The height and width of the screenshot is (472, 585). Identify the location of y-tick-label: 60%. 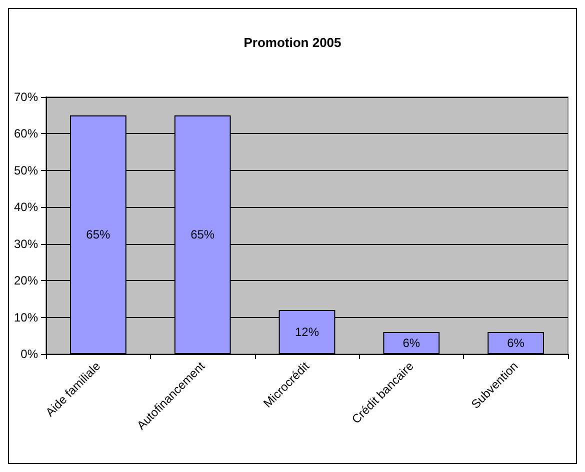
(26, 133).